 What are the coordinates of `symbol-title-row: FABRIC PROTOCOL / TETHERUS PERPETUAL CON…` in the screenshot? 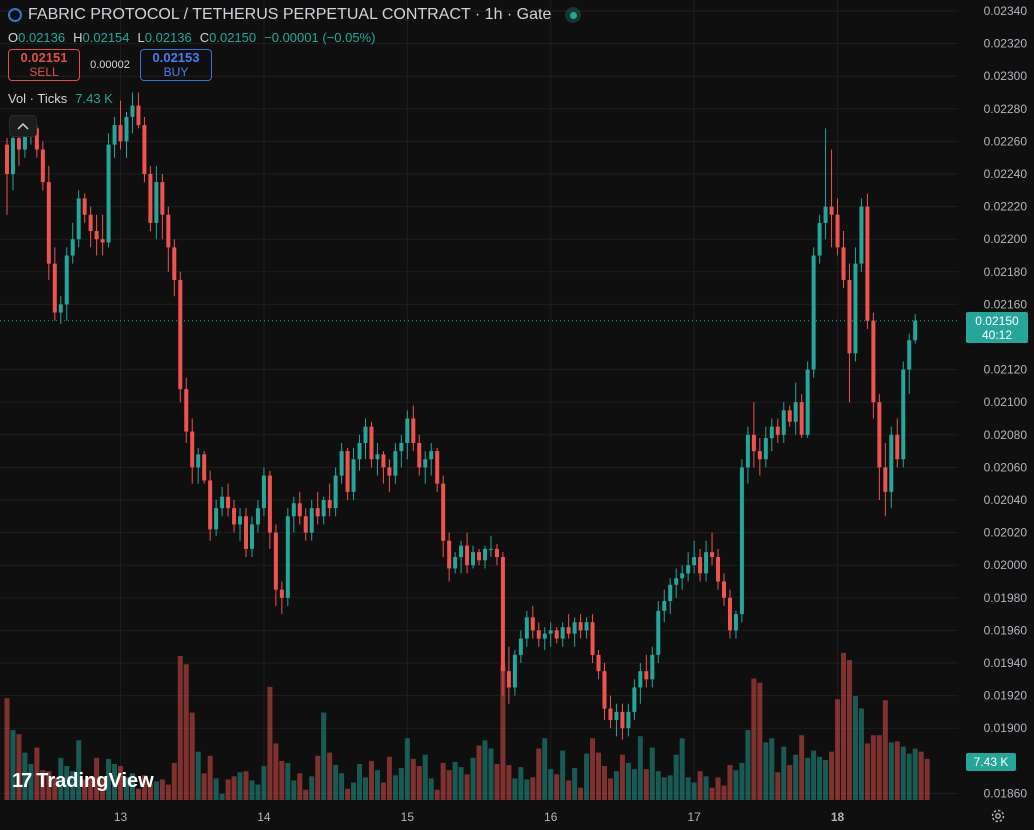 It's located at (295, 15).